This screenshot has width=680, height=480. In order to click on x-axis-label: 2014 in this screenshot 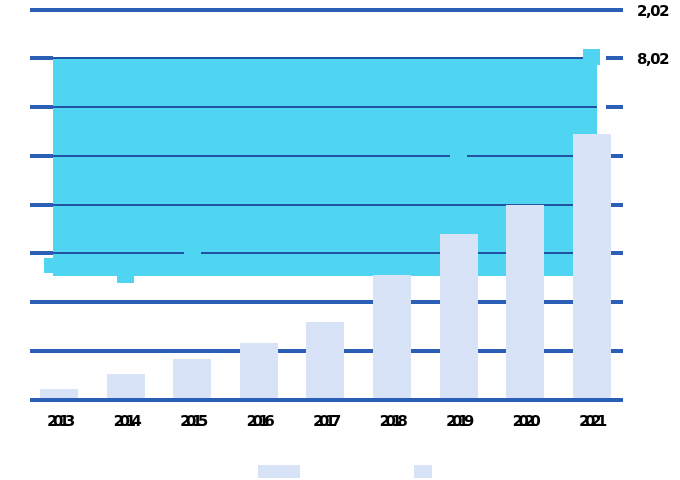, I will do `click(127, 421)`.